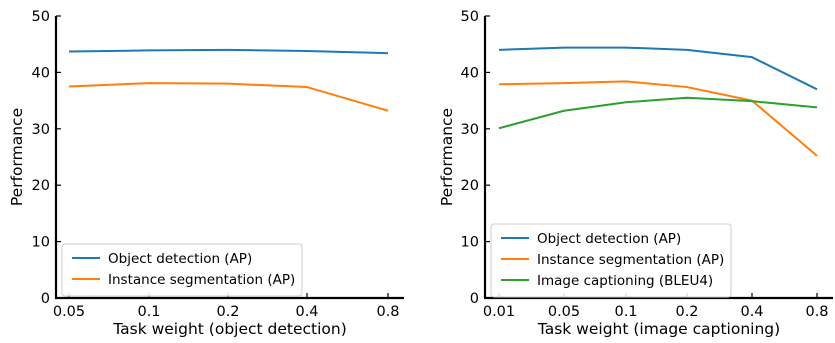  I want to click on x-axis-label: Task weight (image captioning), so click(658, 329).